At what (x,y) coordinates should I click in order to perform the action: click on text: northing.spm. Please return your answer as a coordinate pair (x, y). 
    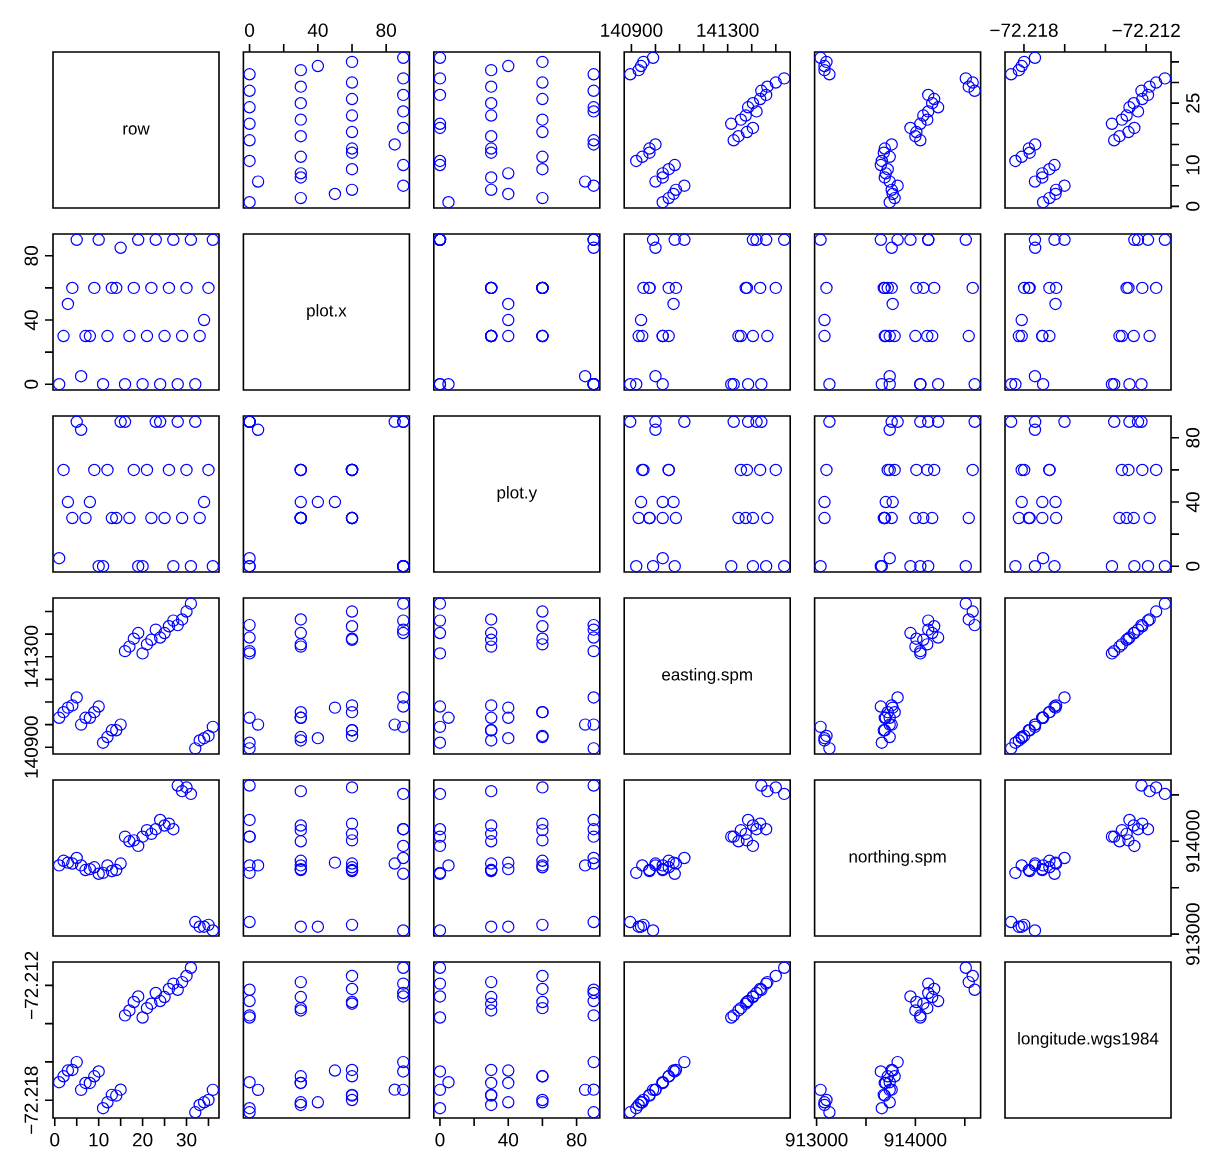
    Looking at the image, I should click on (897, 858).